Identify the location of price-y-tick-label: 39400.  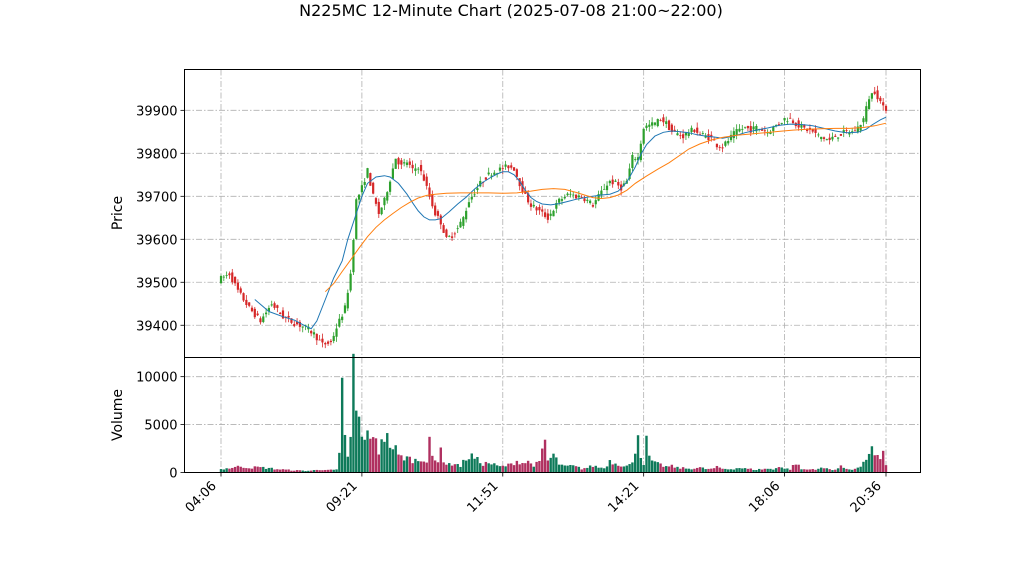
(156, 326).